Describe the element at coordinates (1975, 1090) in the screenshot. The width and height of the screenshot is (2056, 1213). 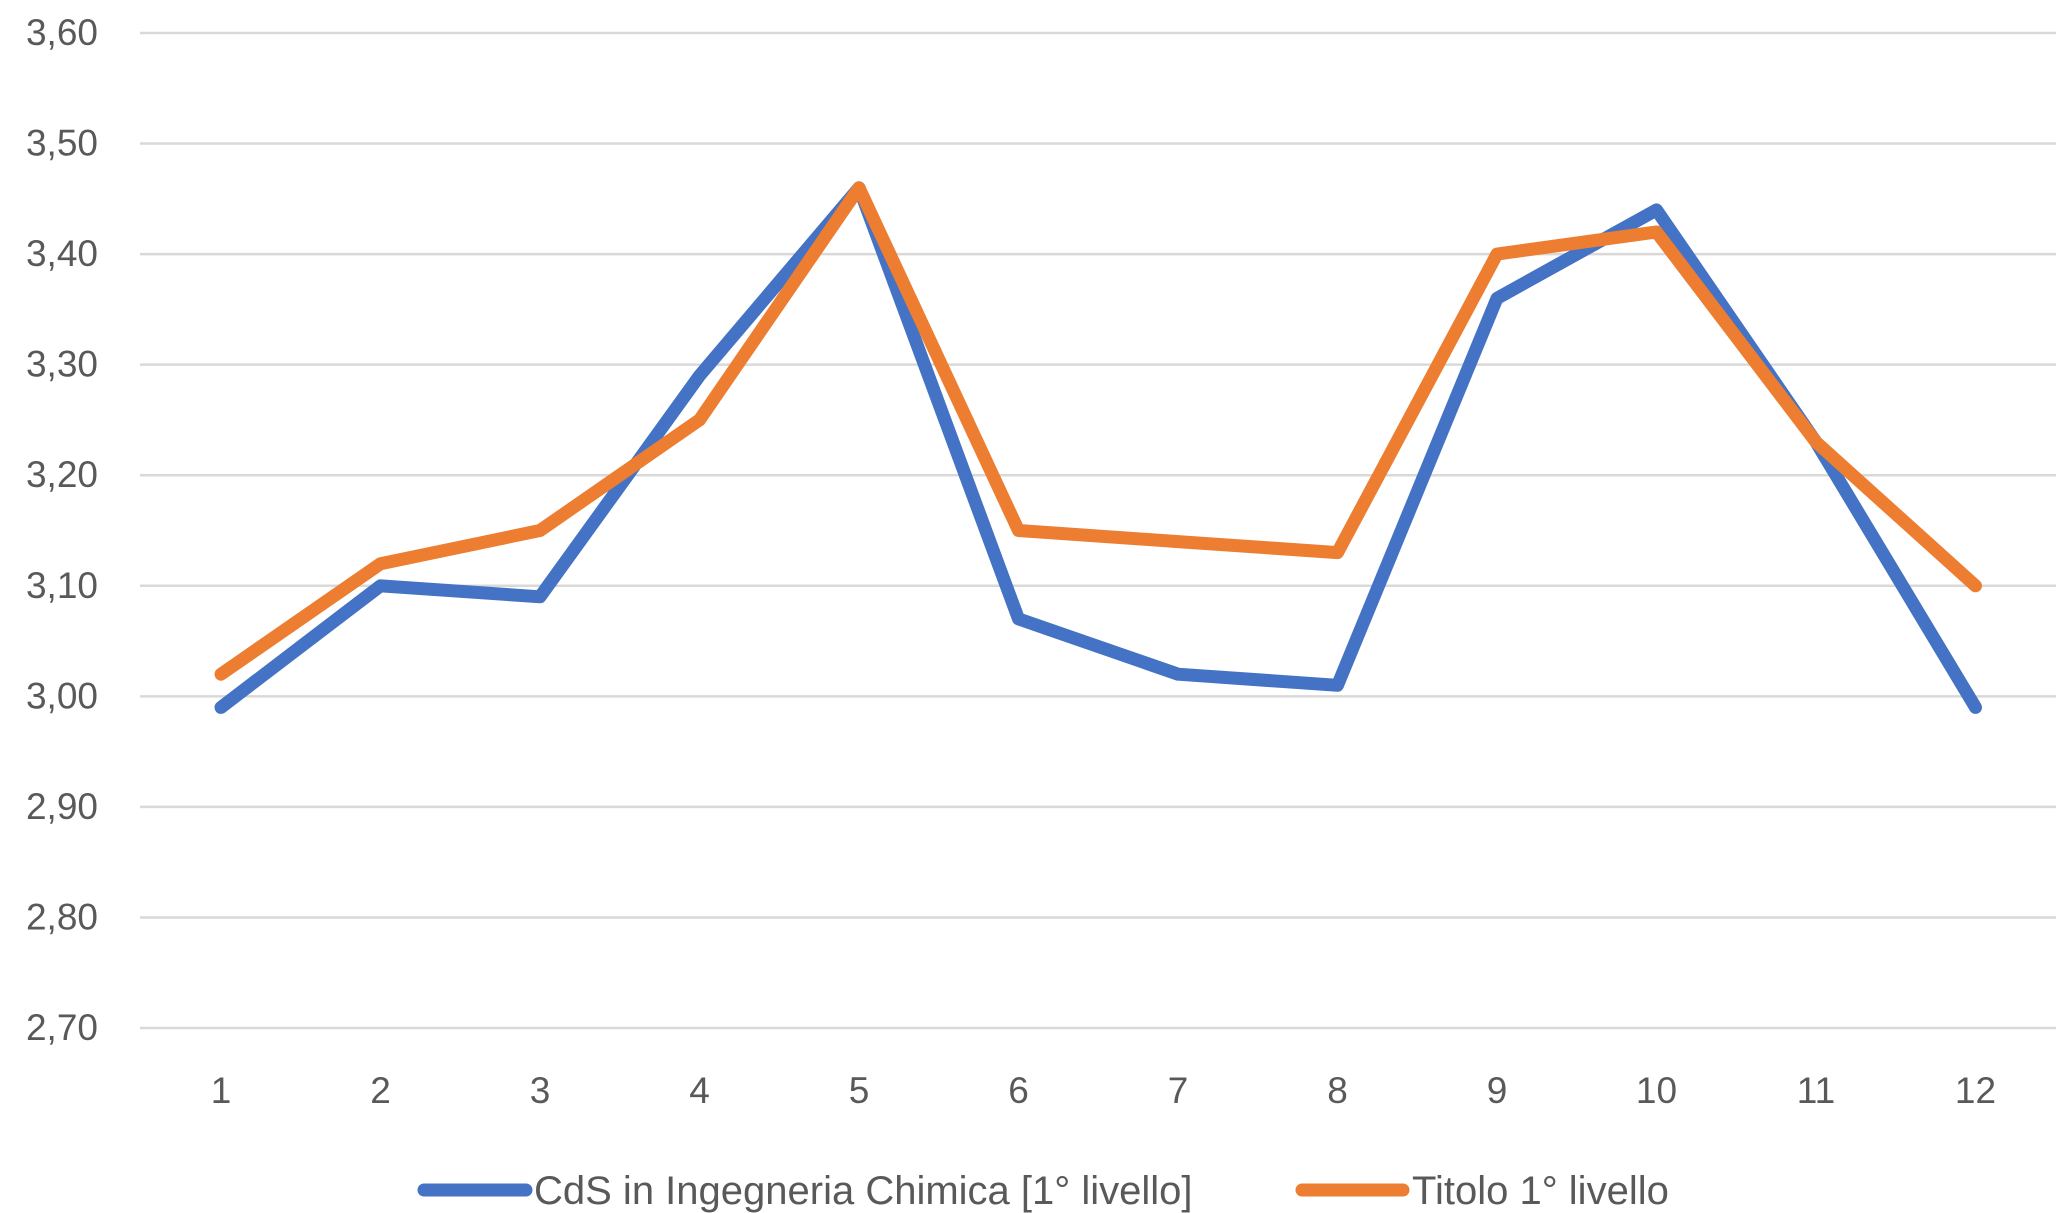
I see `x-tick-label: 12` at that location.